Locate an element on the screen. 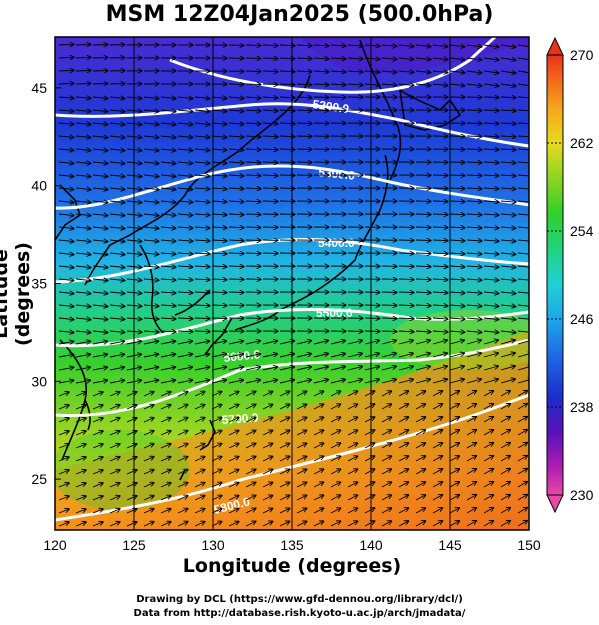 The image size is (599, 625). x-axis-label: Longitude (degrees) is located at coordinates (292, 566).